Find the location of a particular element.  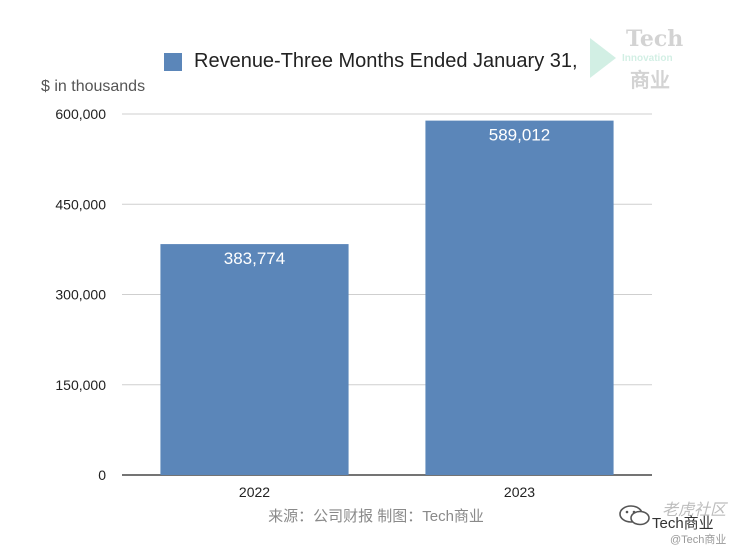

brand-watermark-cn: 商业 is located at coordinates (650, 81).